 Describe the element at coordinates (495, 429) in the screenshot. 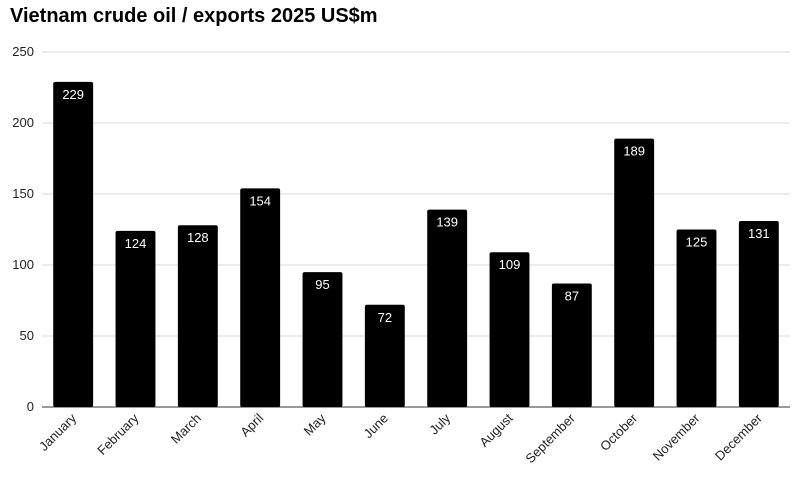

I see `x-tick-label: August` at that location.